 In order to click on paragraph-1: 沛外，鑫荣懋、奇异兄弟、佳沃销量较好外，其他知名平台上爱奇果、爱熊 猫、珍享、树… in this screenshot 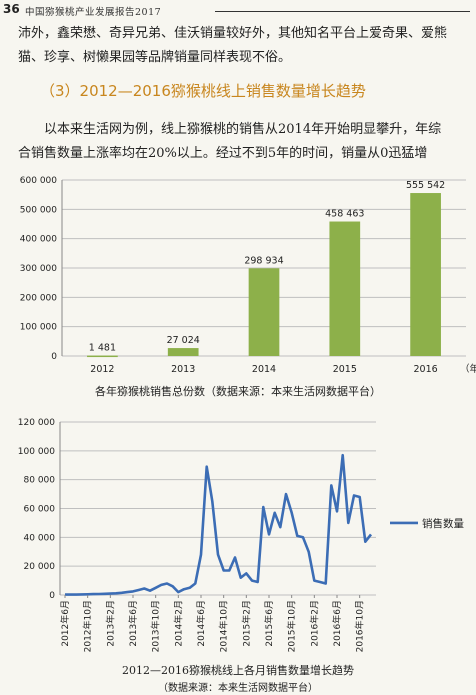, I will do `click(232, 46)`.